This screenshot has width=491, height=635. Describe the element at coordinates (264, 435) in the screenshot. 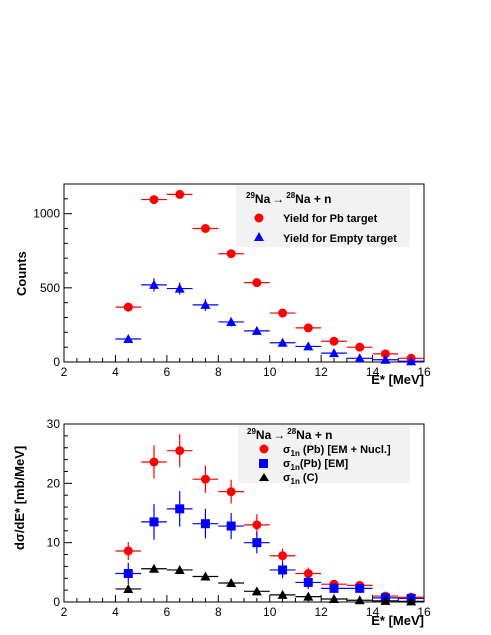

I see `legend-title-el-1: Na` at that location.